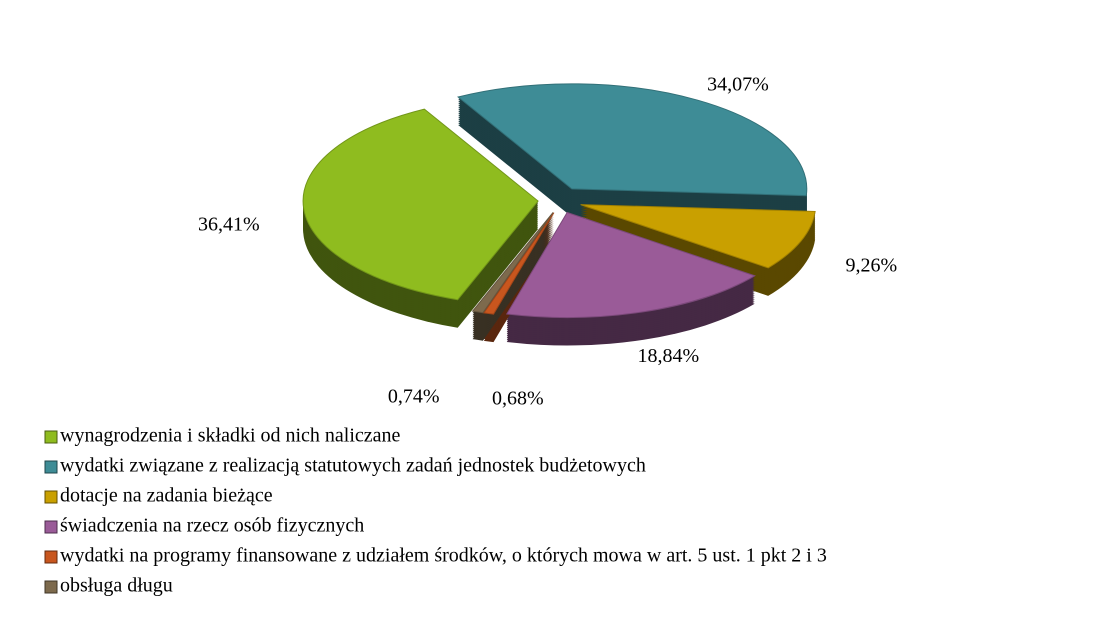 Image resolution: width=1120 pixels, height=643 pixels. What do you see at coordinates (518, 398) in the screenshot?
I see `data-label: 0,68%` at bounding box center [518, 398].